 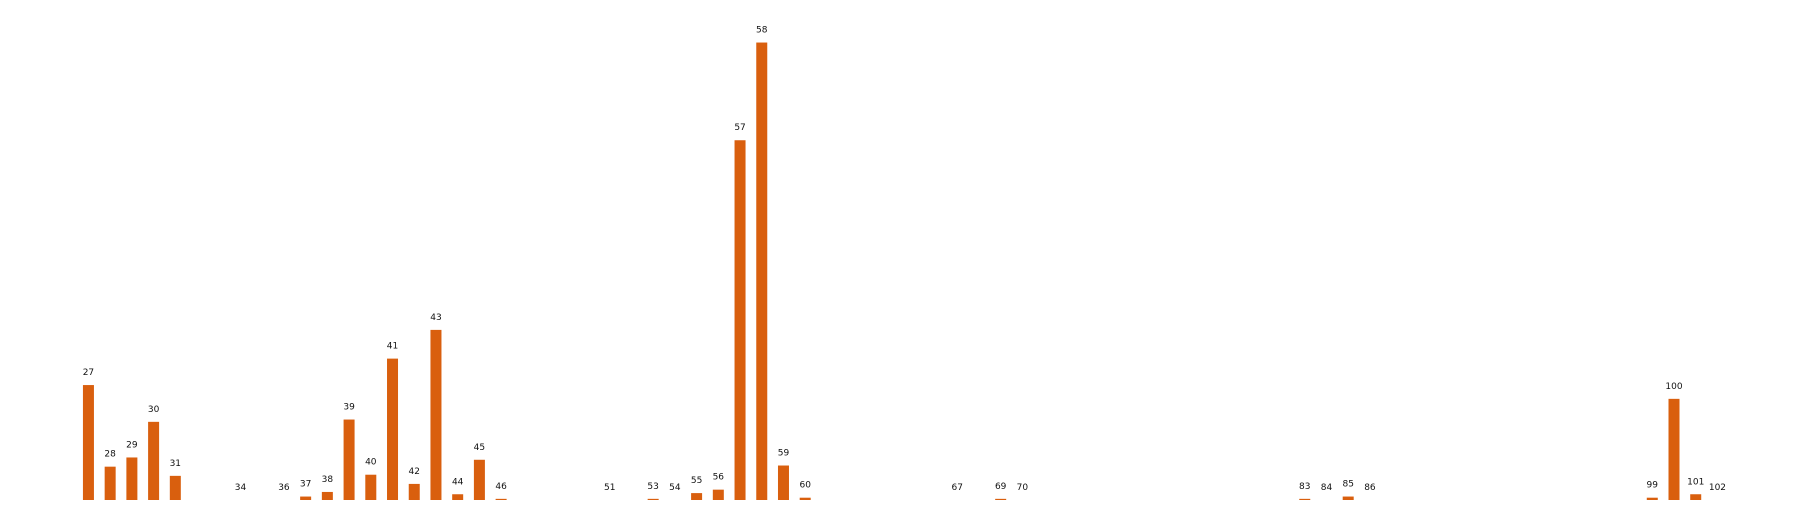 I want to click on bar-label-60: 60, so click(x=805, y=486).